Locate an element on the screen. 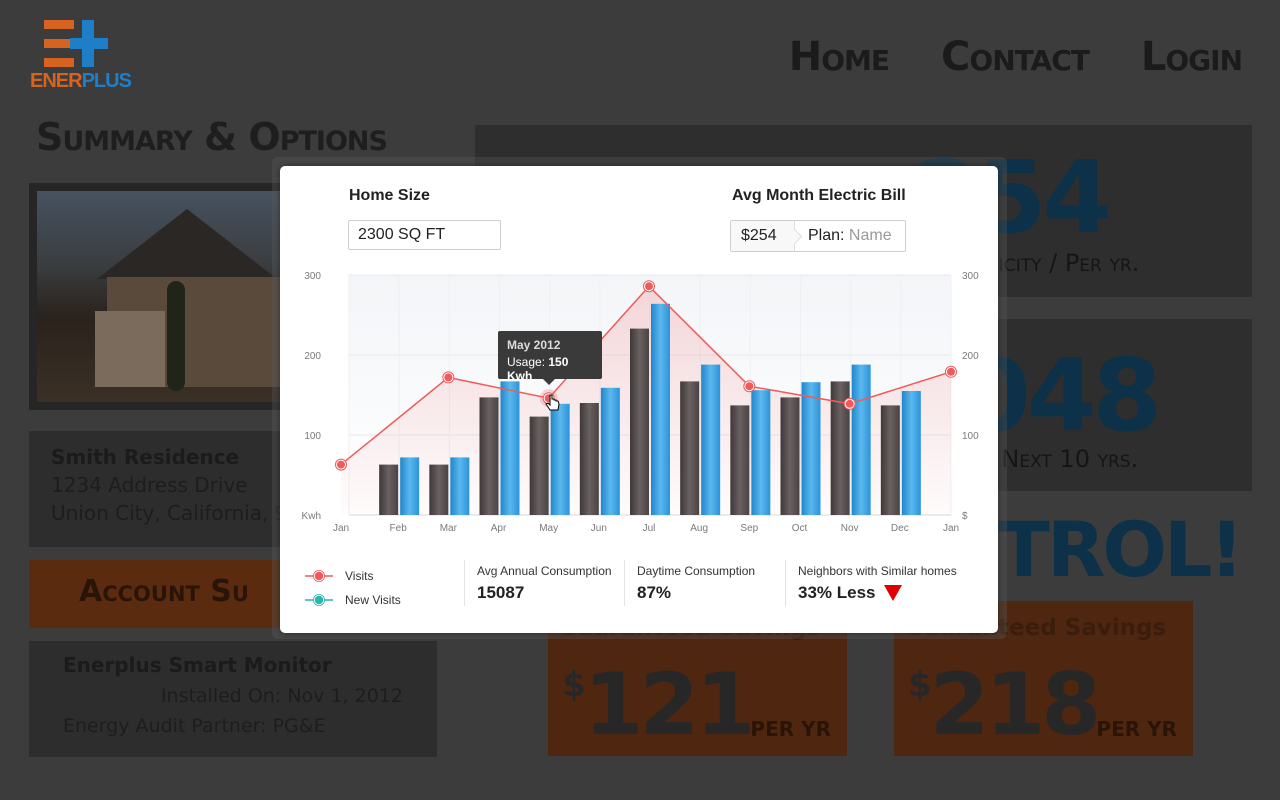  y-tick-right: 100 is located at coordinates (970, 436).